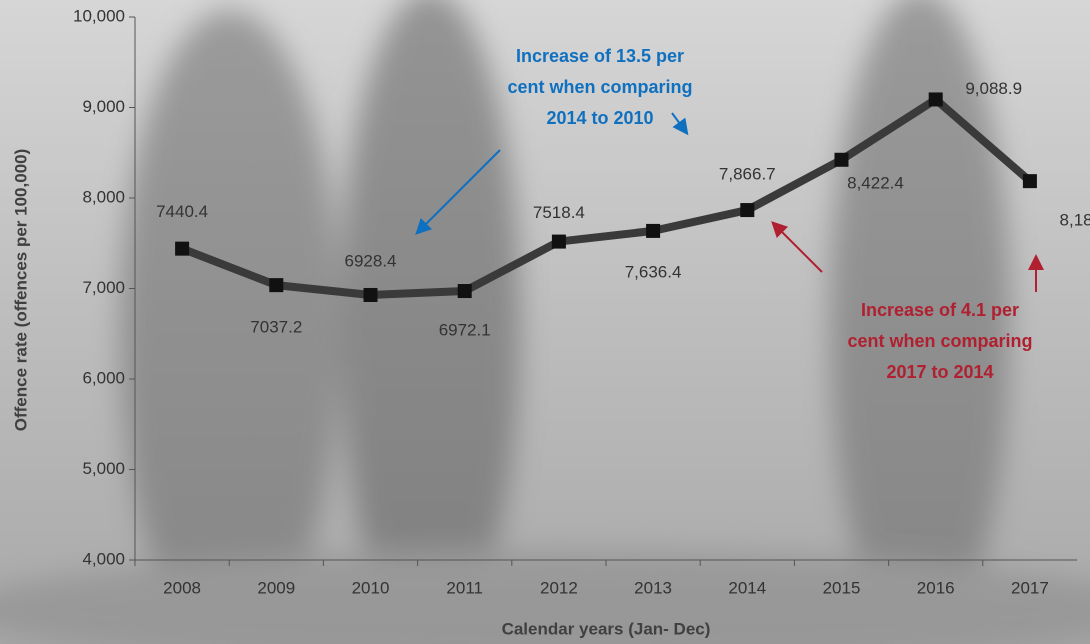 Image resolution: width=1090 pixels, height=644 pixels. What do you see at coordinates (465, 330) in the screenshot?
I see `value-label: 6972.1` at bounding box center [465, 330].